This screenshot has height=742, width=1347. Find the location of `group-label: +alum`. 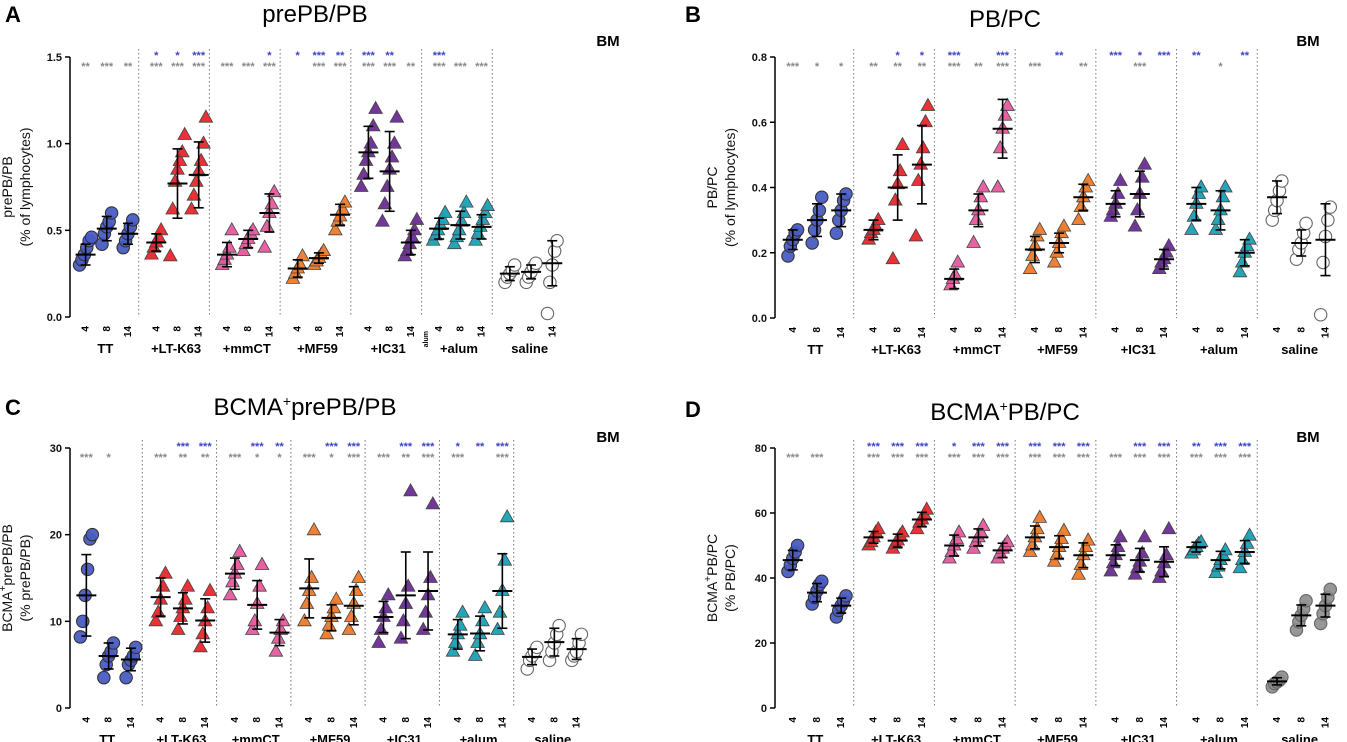

group-label: +alum is located at coordinates (479, 737).